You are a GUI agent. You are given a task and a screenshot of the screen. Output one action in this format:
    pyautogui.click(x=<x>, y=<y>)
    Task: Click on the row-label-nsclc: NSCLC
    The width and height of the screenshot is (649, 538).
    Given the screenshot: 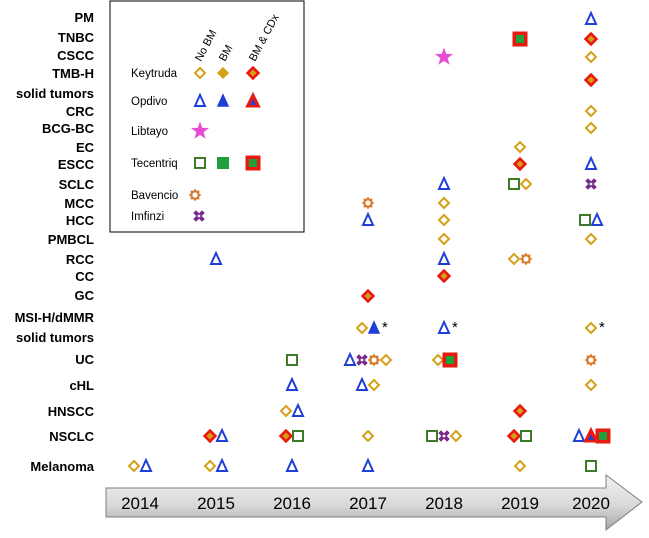 What is the action you would take?
    pyautogui.click(x=71, y=436)
    